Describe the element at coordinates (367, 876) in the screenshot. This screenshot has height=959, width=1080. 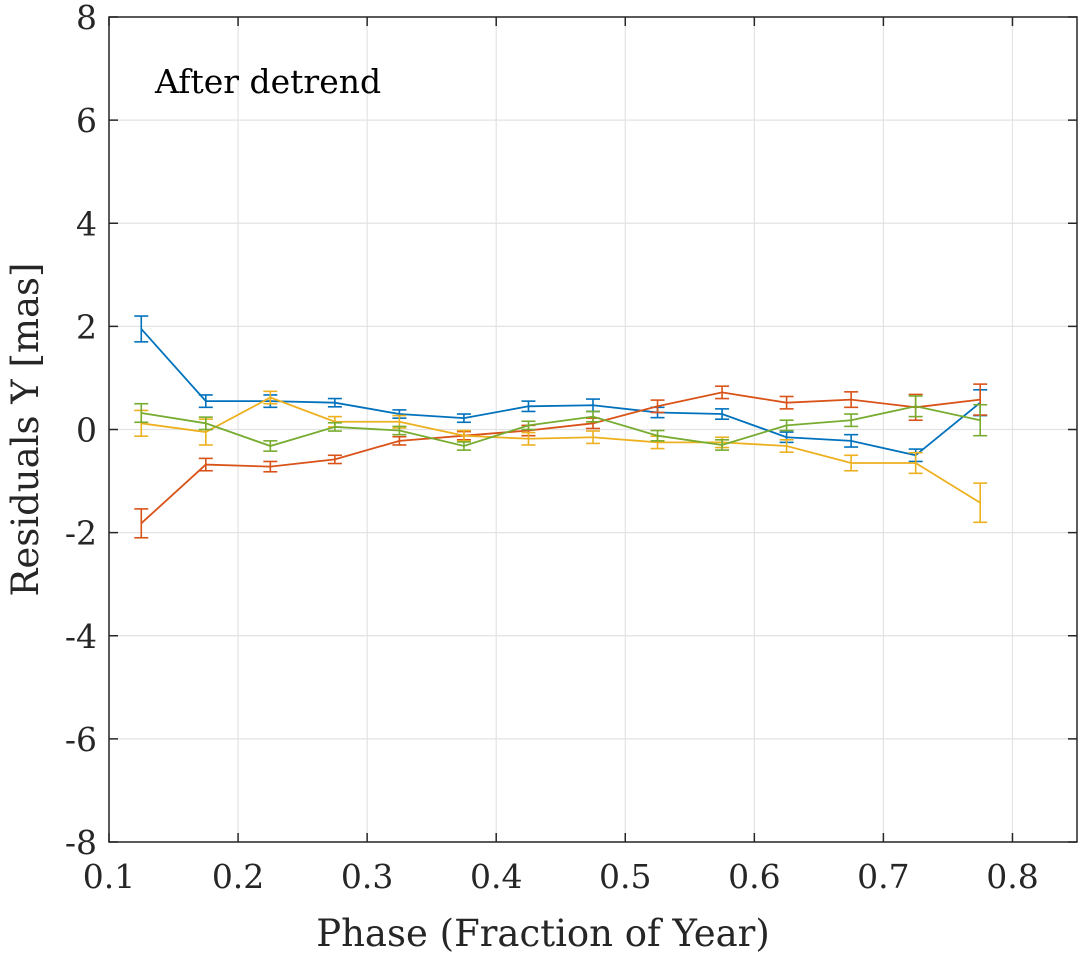
I see `x-tick-label: 0.3` at that location.